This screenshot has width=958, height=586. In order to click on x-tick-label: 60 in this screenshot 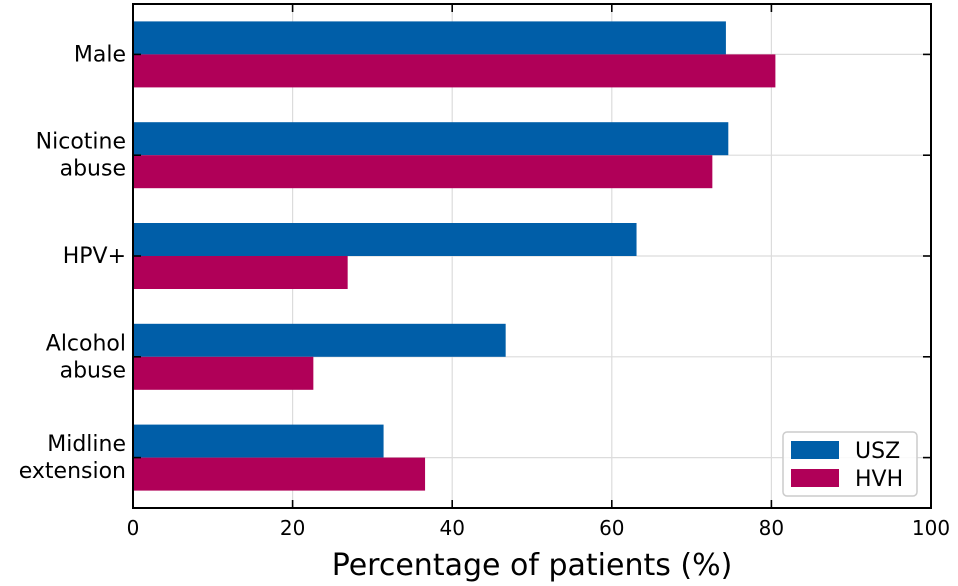, I will do `click(611, 528)`.